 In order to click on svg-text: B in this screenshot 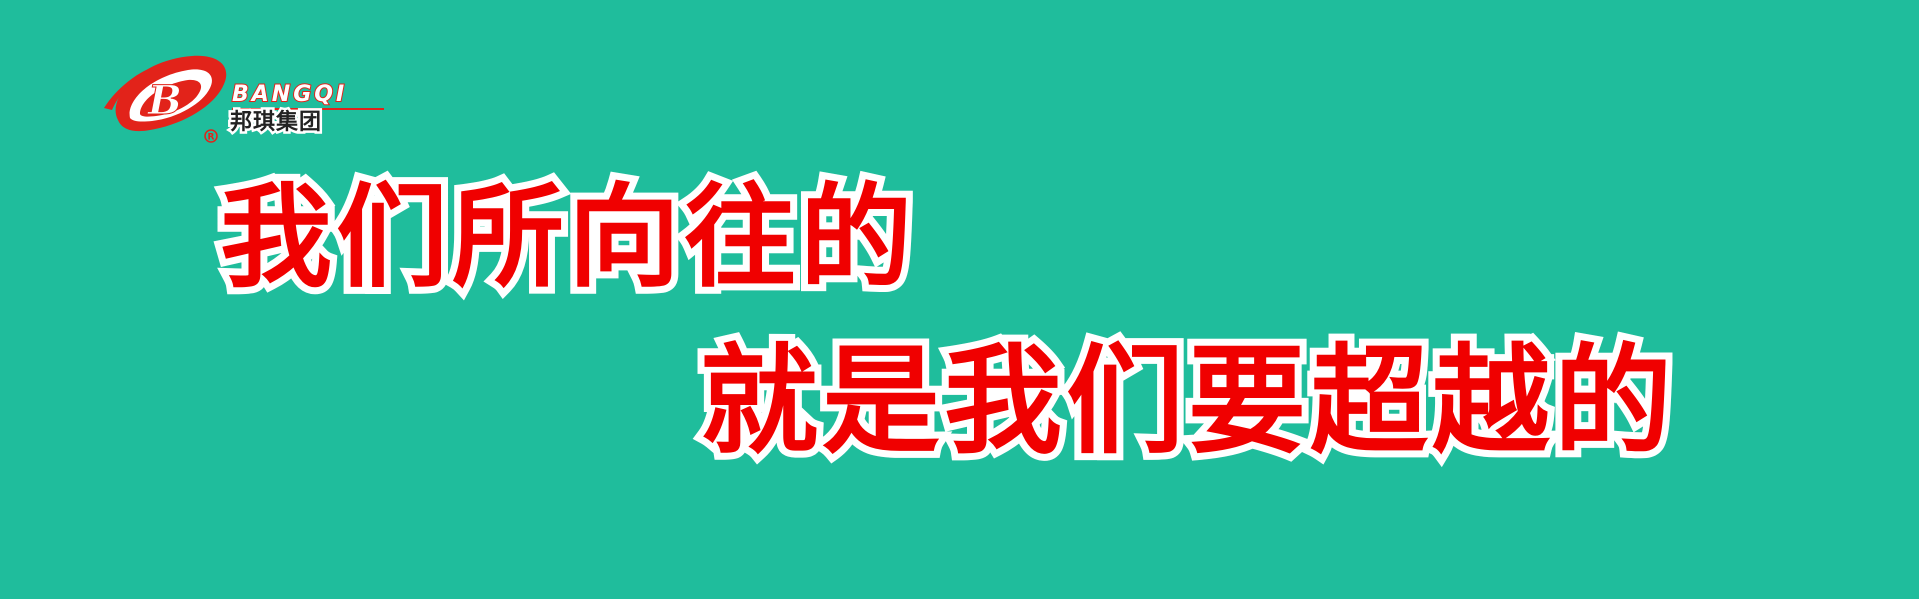, I will do `click(164, 100)`.